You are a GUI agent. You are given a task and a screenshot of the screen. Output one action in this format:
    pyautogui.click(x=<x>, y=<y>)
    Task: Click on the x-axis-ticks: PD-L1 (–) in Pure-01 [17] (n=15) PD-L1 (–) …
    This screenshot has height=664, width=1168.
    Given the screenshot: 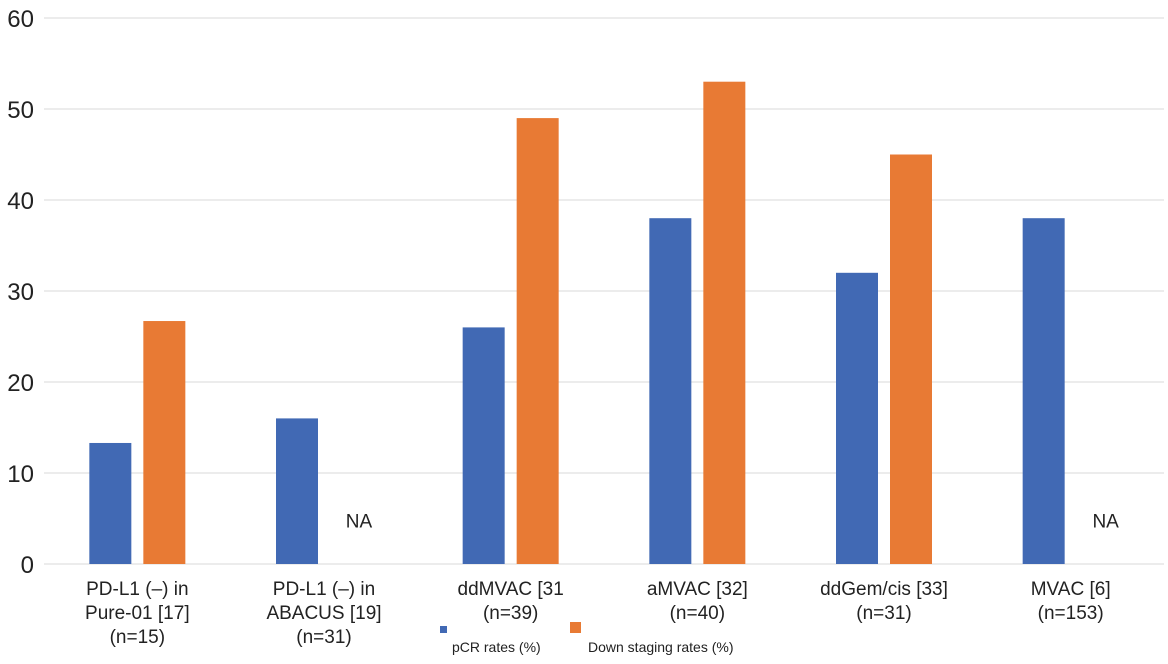 What is the action you would take?
    pyautogui.click(x=598, y=613)
    